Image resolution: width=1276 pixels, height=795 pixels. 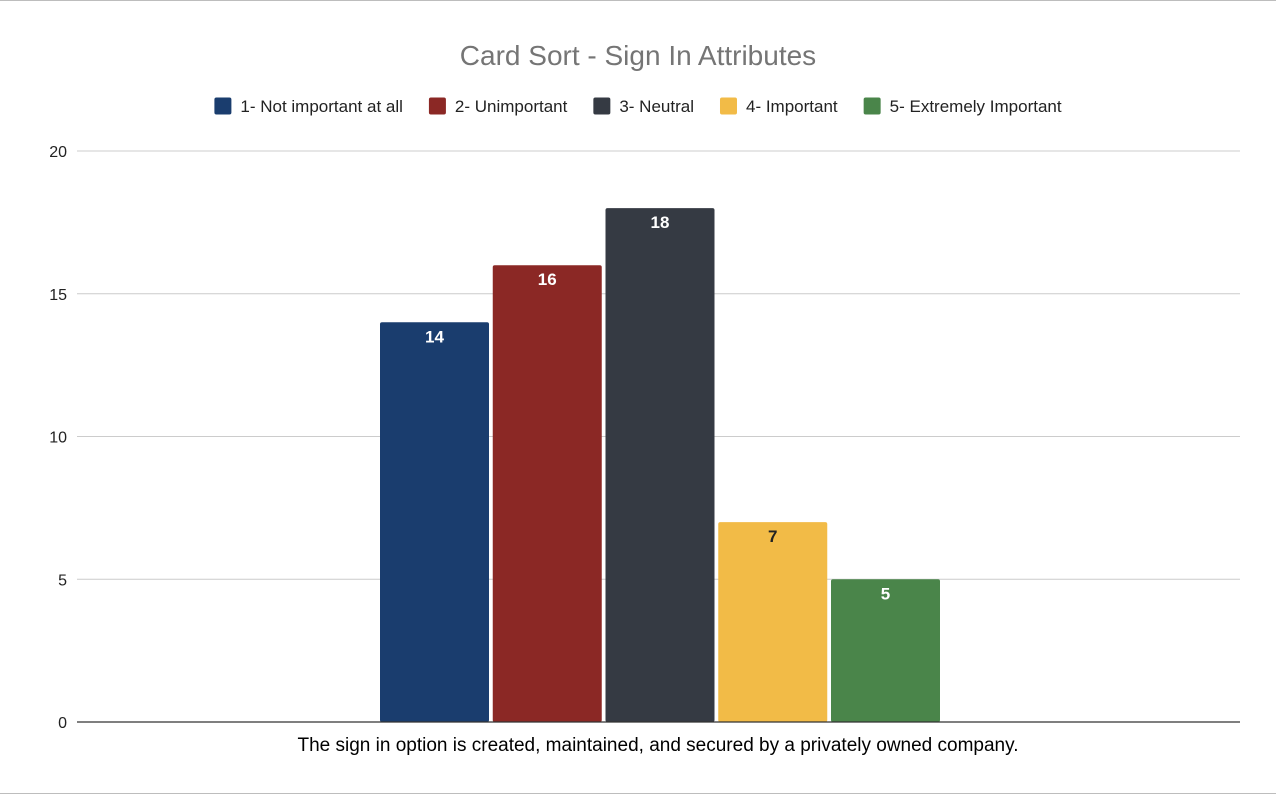 What do you see at coordinates (638, 55) in the screenshot?
I see `chart-title: Card Sort - Sign In Attributes` at bounding box center [638, 55].